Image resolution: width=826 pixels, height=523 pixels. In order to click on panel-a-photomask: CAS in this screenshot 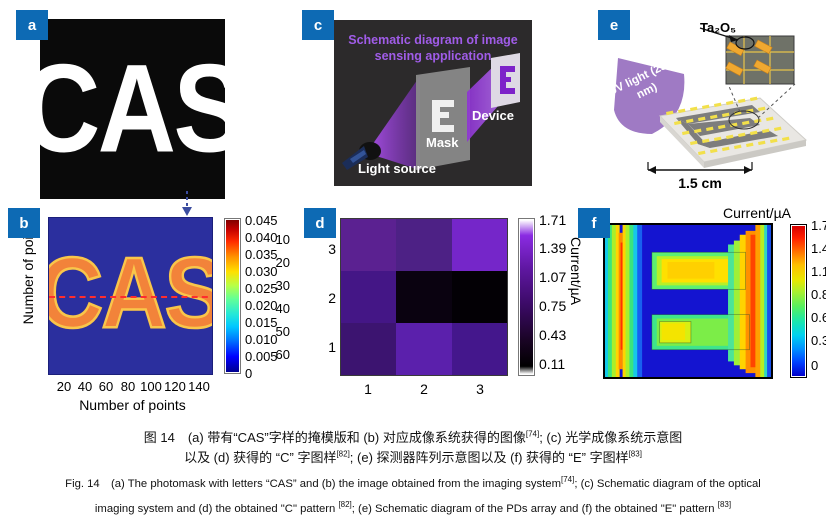, I will do `click(132, 109)`.